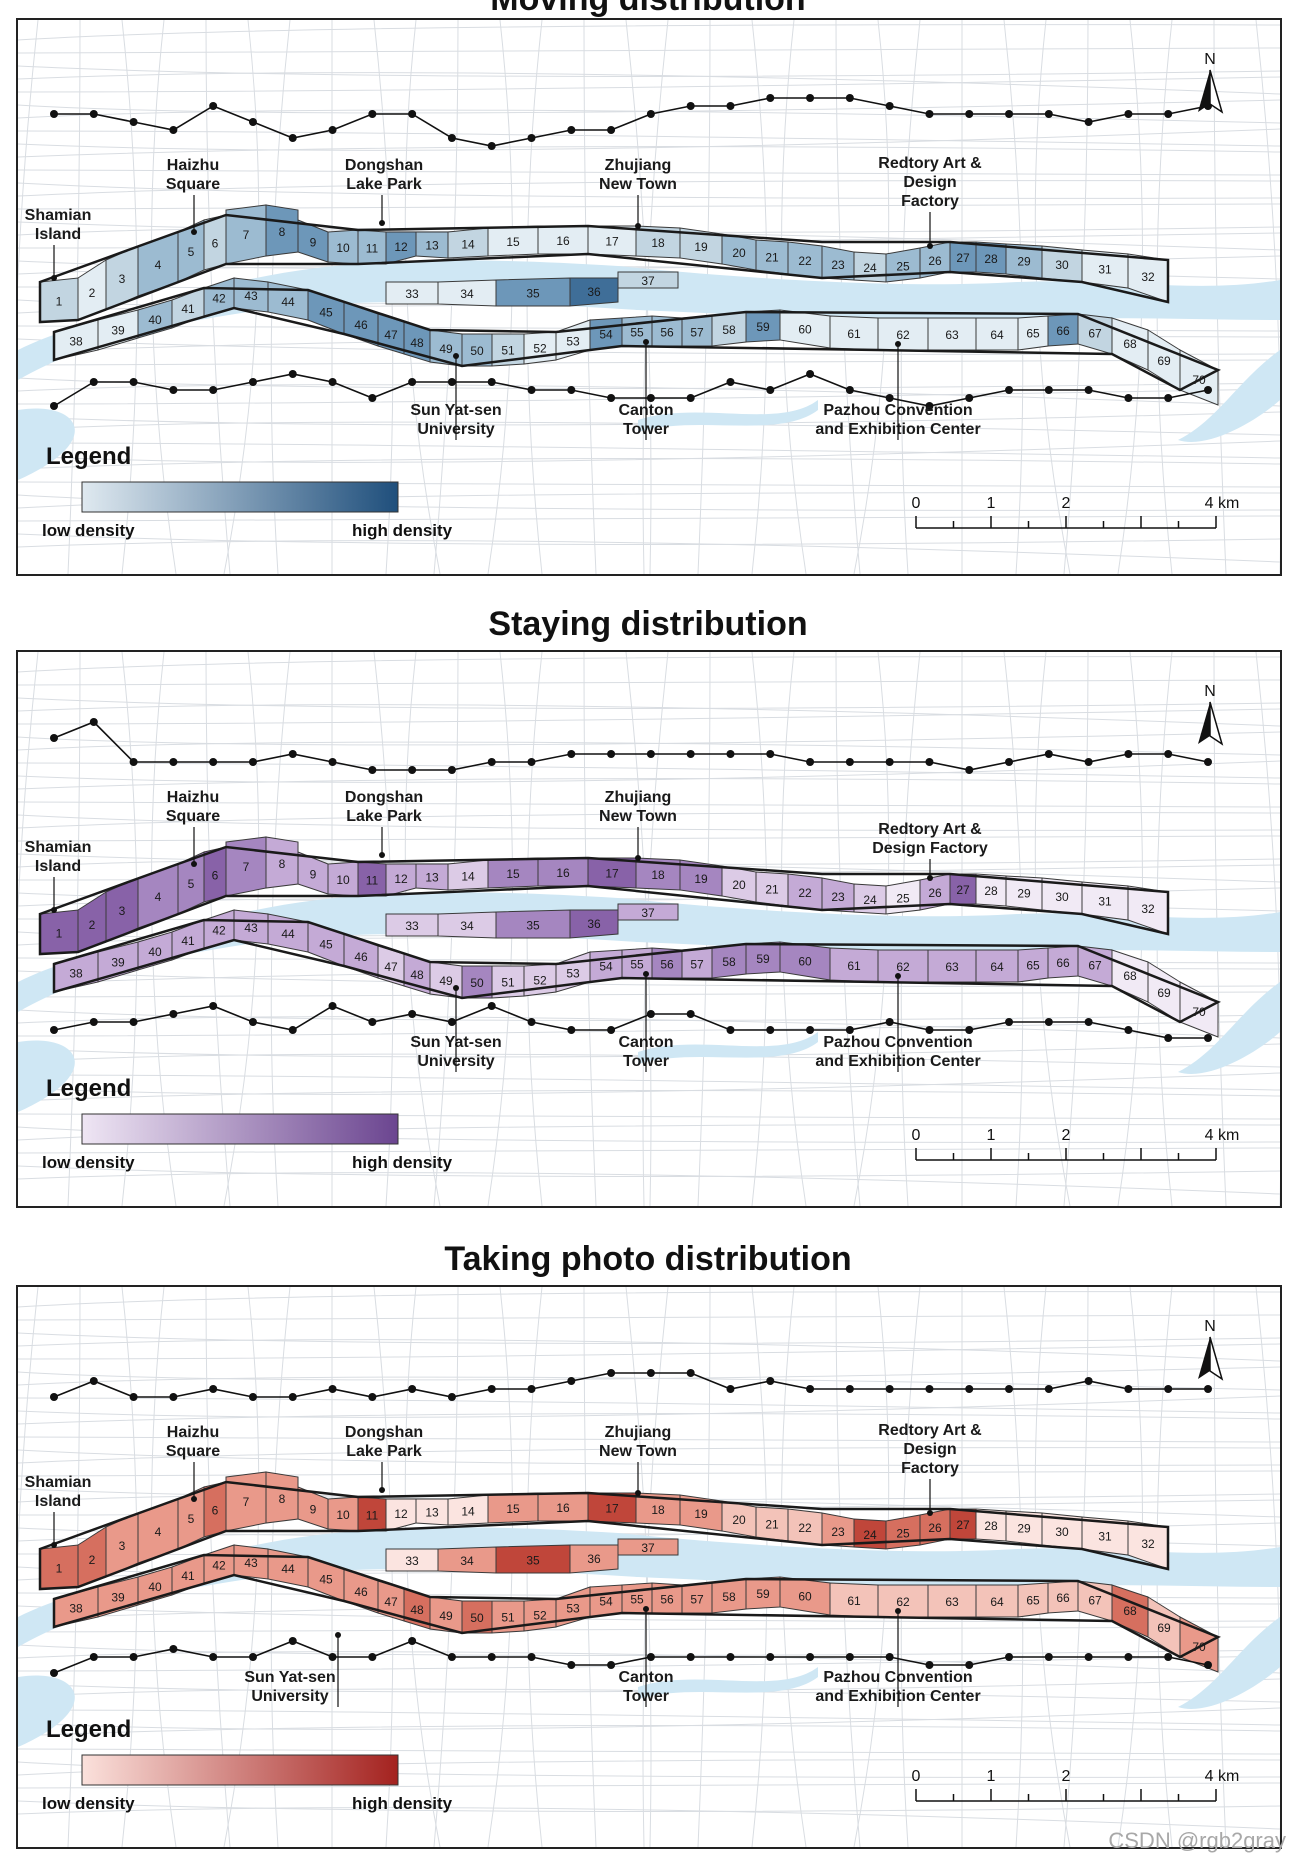  Describe the element at coordinates (508, 351) in the screenshot. I see `segment-51-label: 51` at that location.